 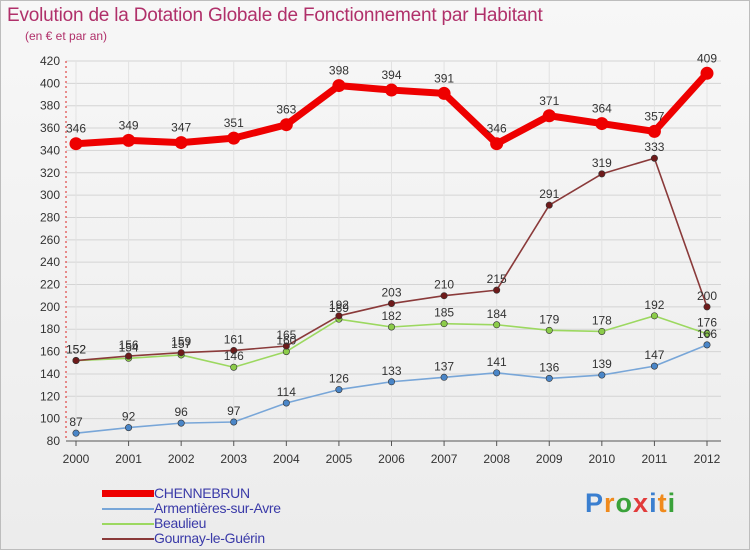 What do you see at coordinates (217, 508) in the screenshot?
I see `legend-label: Armentières-sur-Avre` at bounding box center [217, 508].